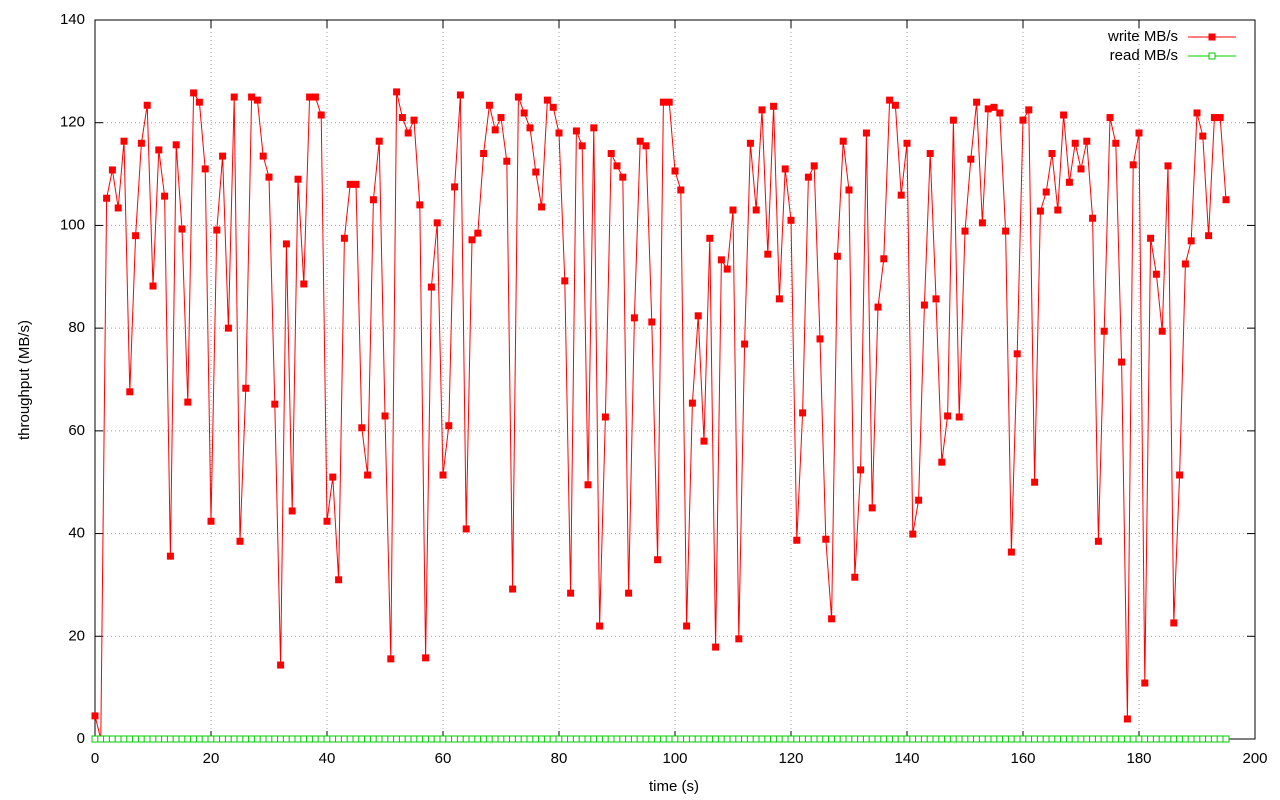 Image resolution: width=1280 pixels, height=800 pixels. Describe the element at coordinates (76, 430) in the screenshot. I see `y-tick-label: 60` at that location.